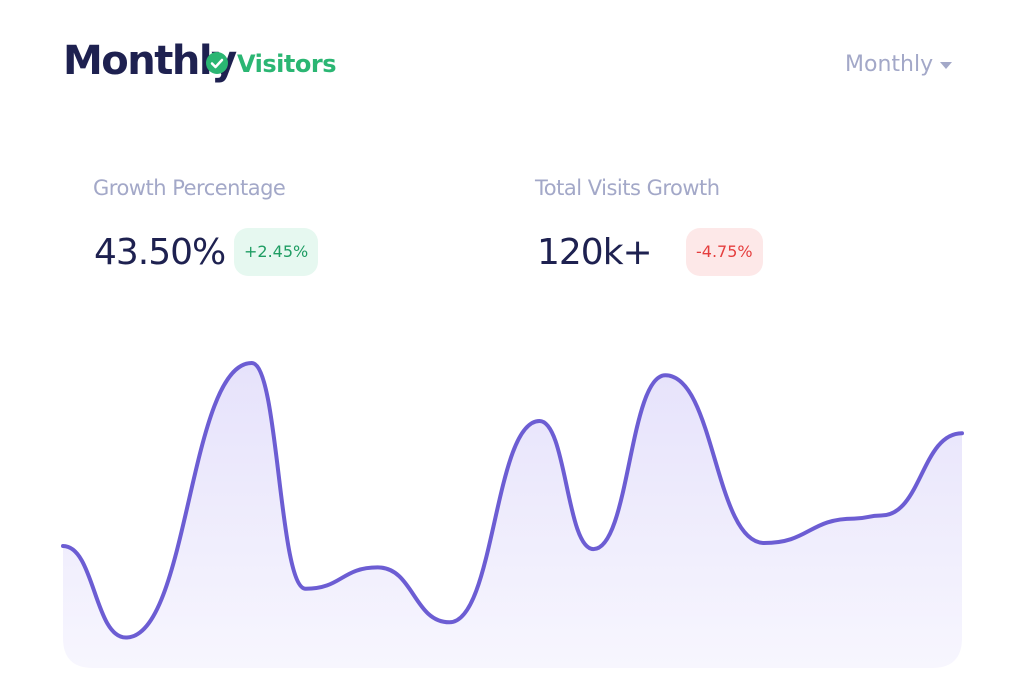  What do you see at coordinates (889, 64) in the screenshot?
I see `dropdown: Monthly` at bounding box center [889, 64].